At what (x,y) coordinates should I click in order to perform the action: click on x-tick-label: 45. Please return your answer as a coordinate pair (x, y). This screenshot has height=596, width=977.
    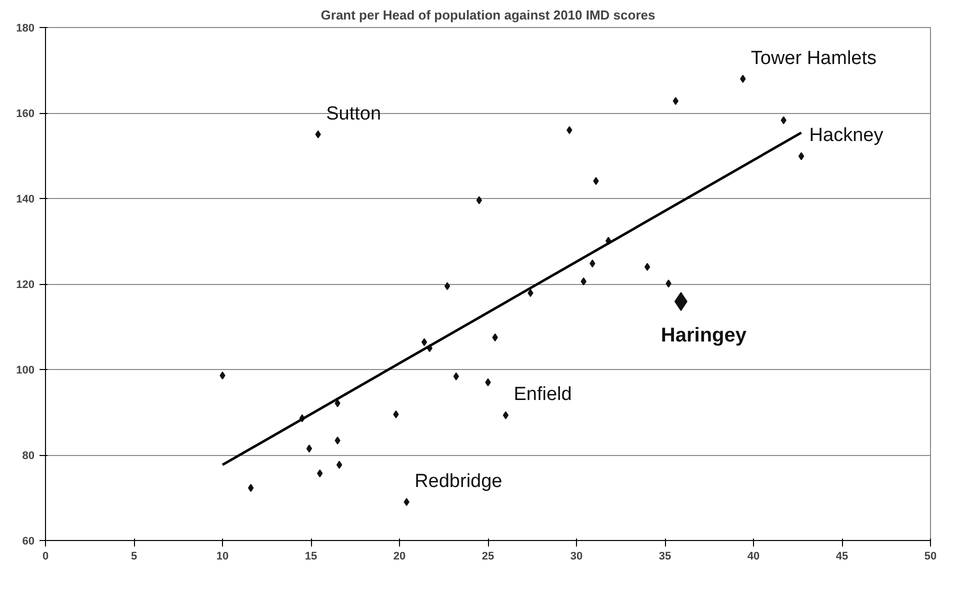
    Looking at the image, I should click on (842, 556).